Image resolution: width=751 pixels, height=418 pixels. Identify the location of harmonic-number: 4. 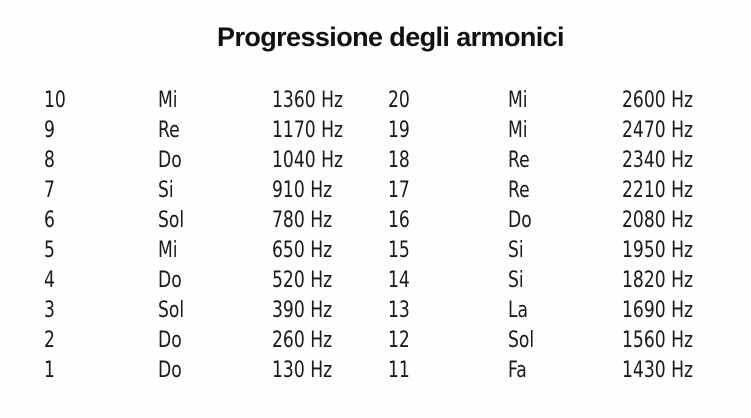
(49, 280).